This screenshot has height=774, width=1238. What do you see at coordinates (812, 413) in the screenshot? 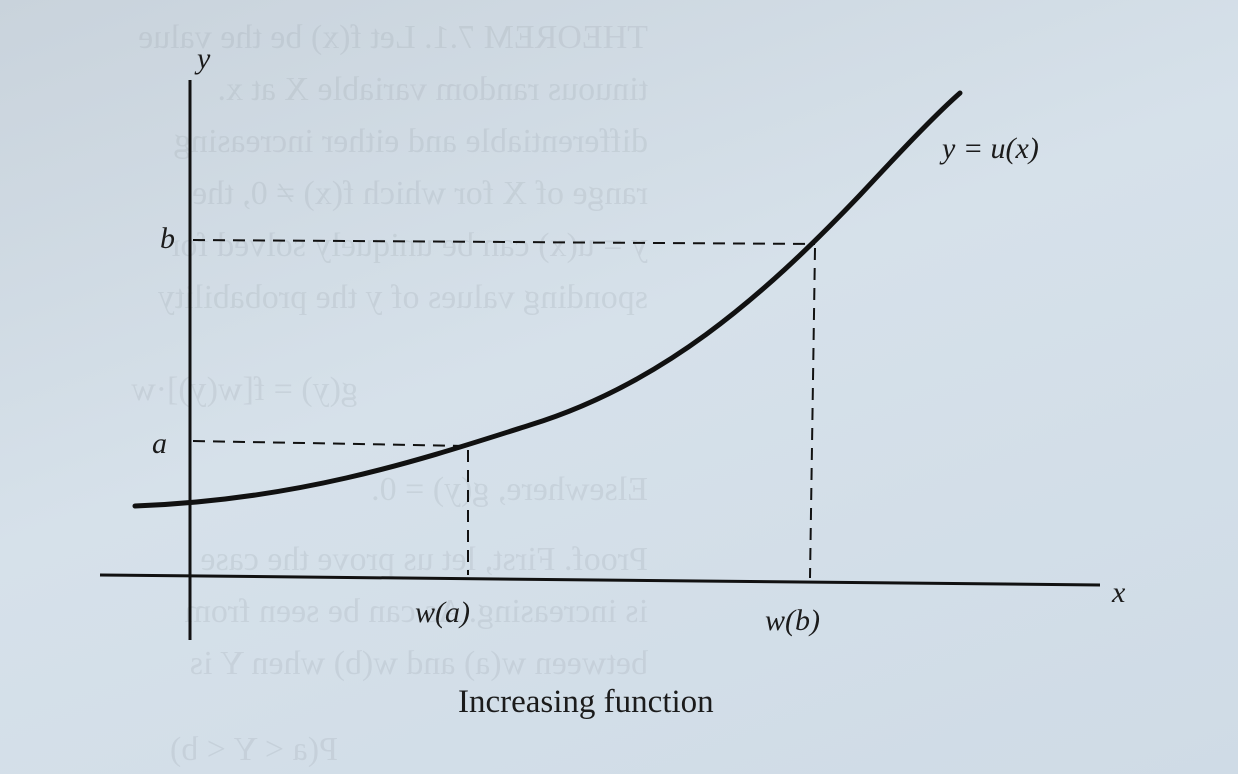
I see `dashed-guide-b-vertical` at bounding box center [812, 413].